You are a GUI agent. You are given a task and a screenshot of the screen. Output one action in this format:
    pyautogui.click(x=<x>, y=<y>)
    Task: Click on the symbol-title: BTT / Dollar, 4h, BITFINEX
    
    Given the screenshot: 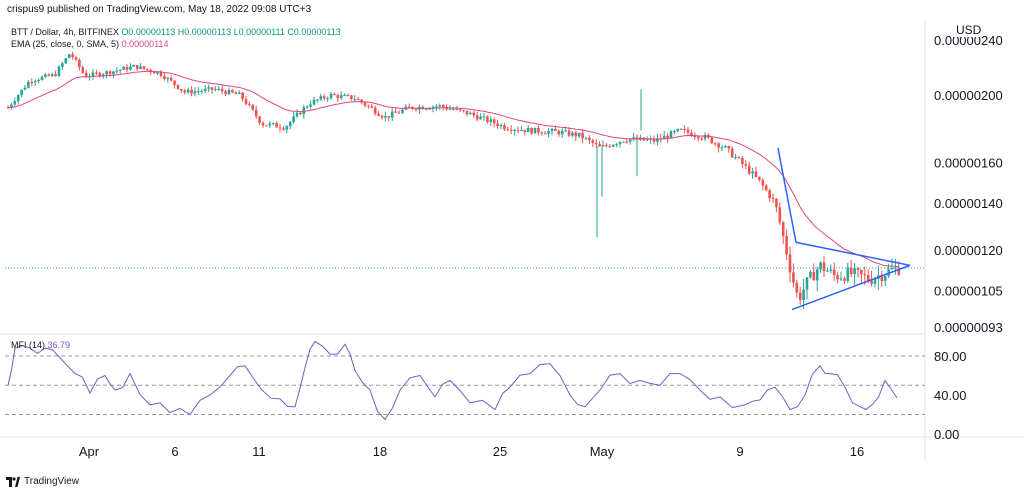 What is the action you would take?
    pyautogui.click(x=65, y=32)
    